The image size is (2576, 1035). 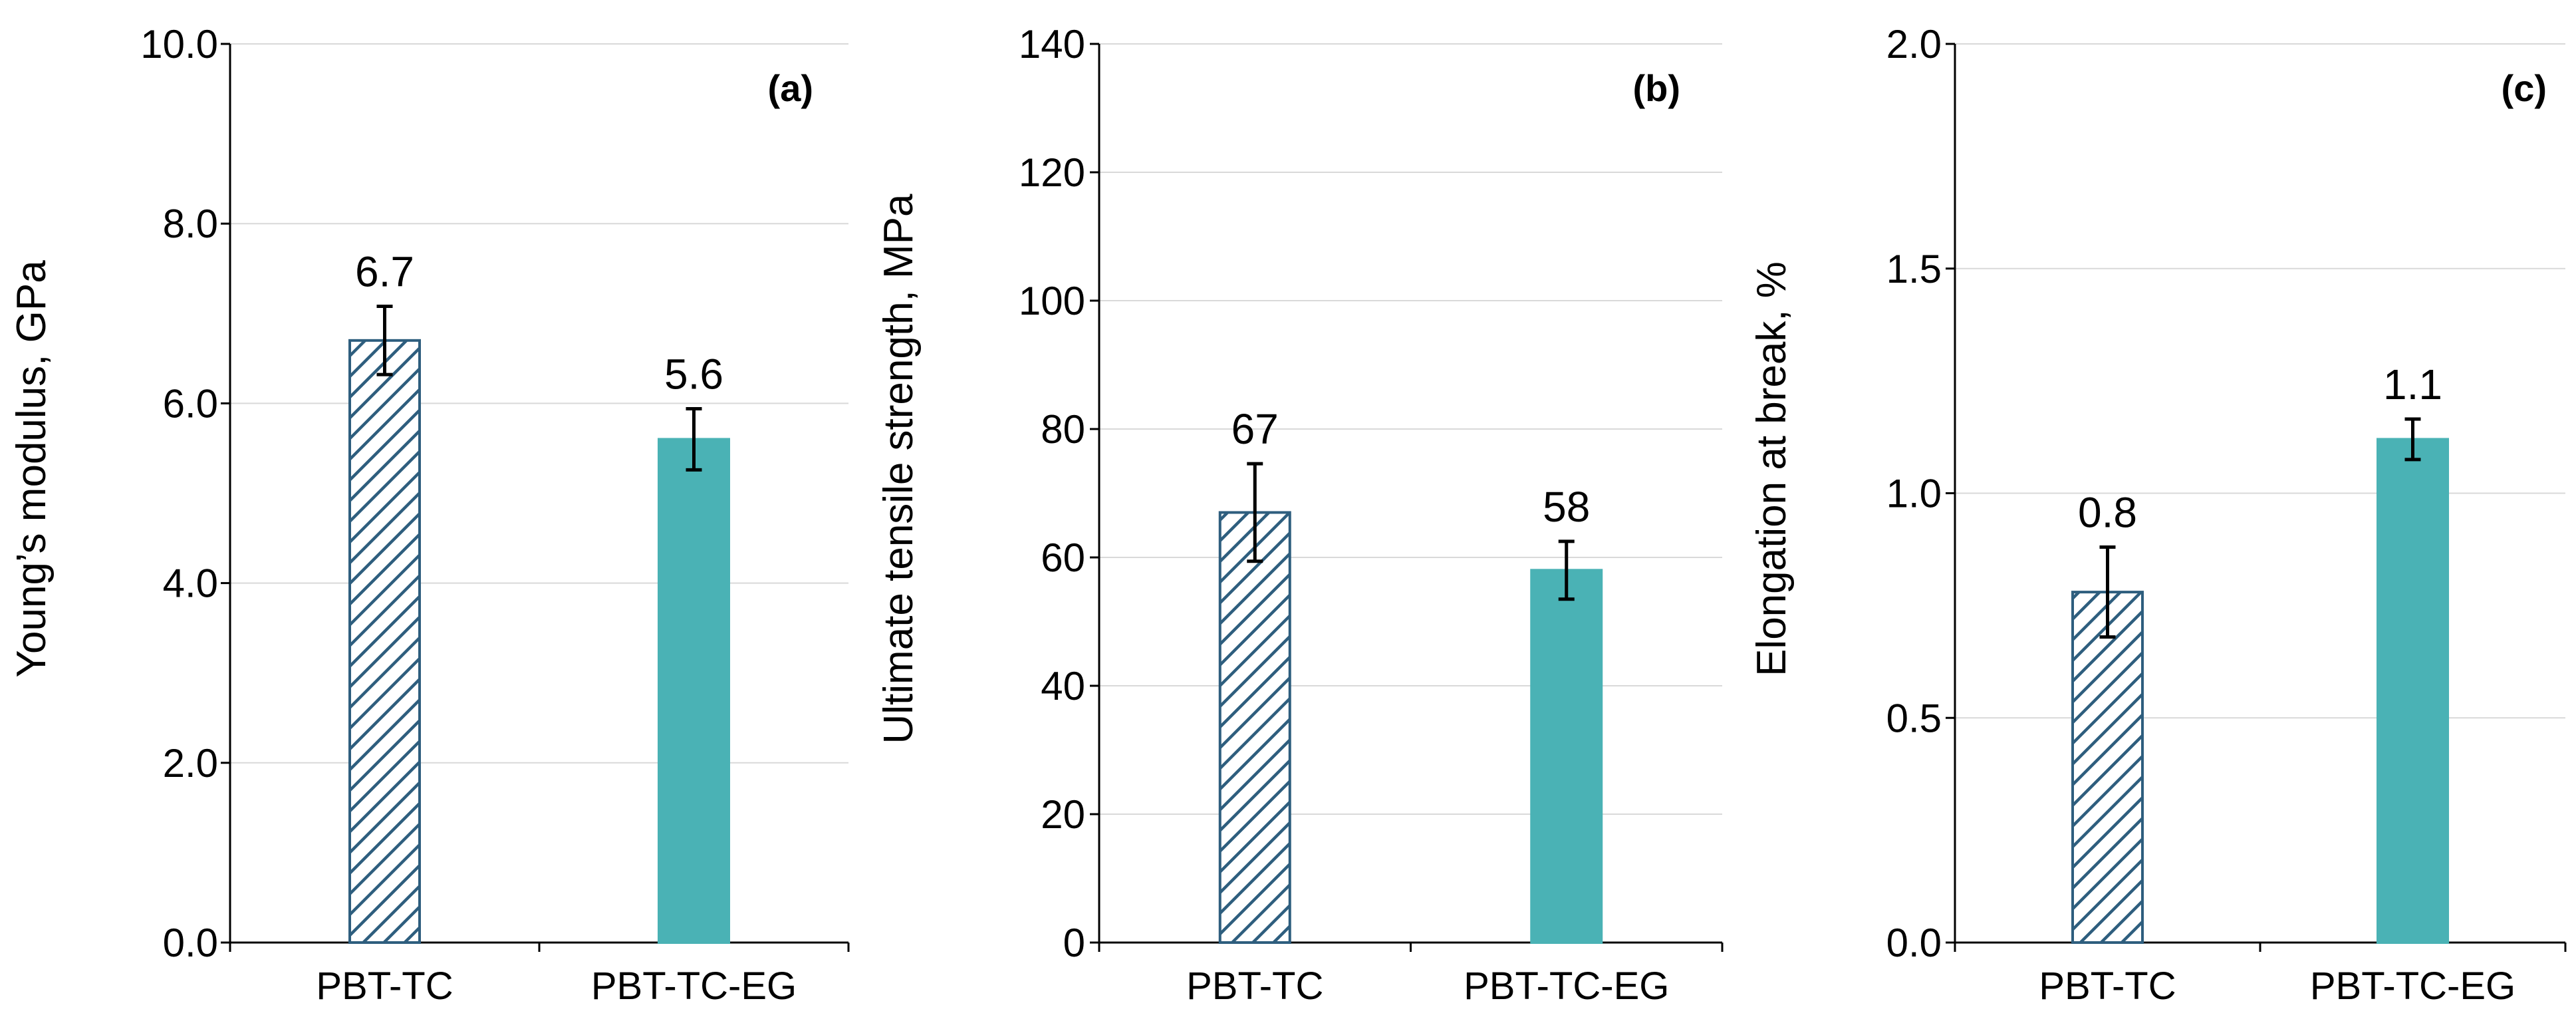 What do you see at coordinates (539, 596) in the screenshot?
I see `bars: 6.7 5.6` at bounding box center [539, 596].